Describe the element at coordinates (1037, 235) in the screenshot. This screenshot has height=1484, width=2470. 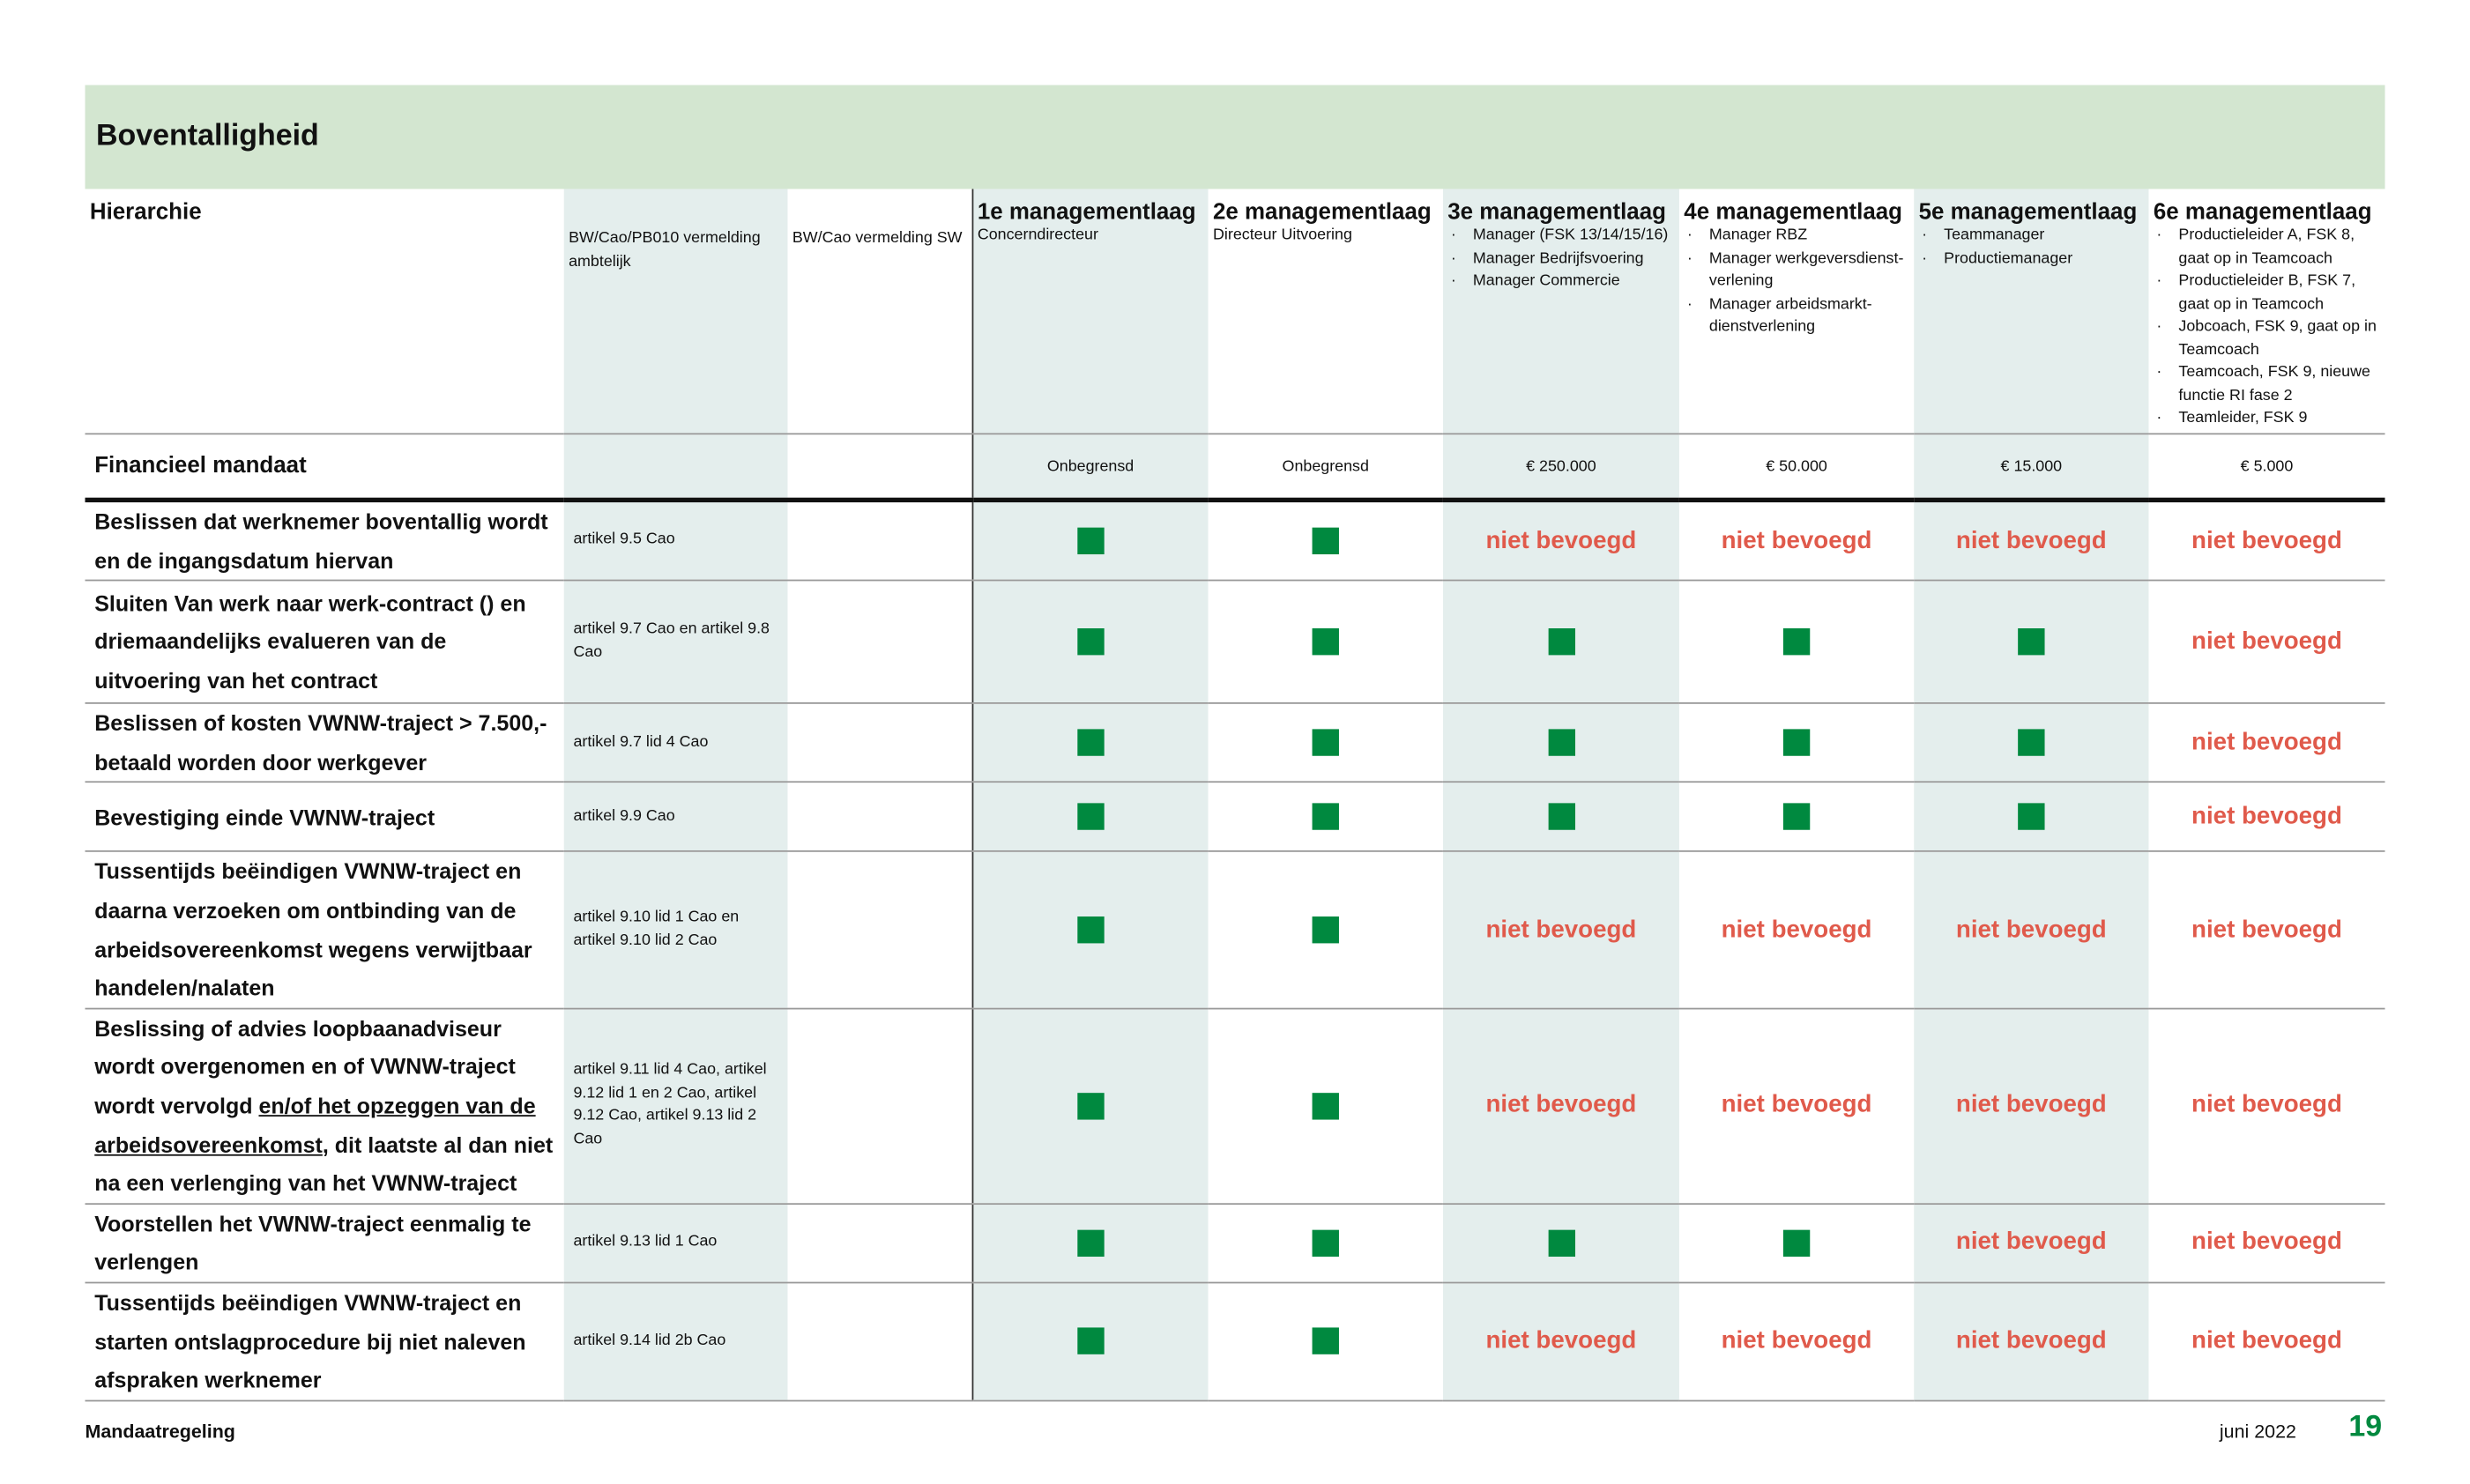
I see `role: Concerndirecteur` at that location.